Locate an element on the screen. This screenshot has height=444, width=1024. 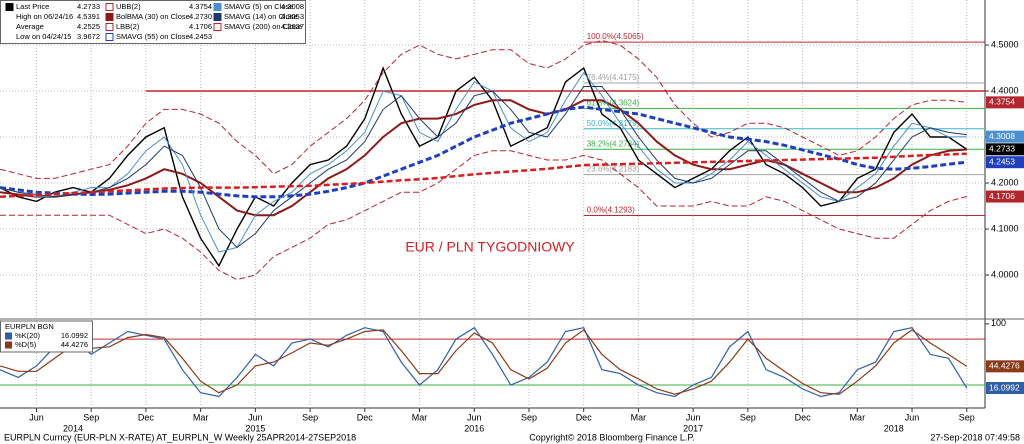
legend-label: SMAVG (5) on Close is located at coordinates (258, 6).